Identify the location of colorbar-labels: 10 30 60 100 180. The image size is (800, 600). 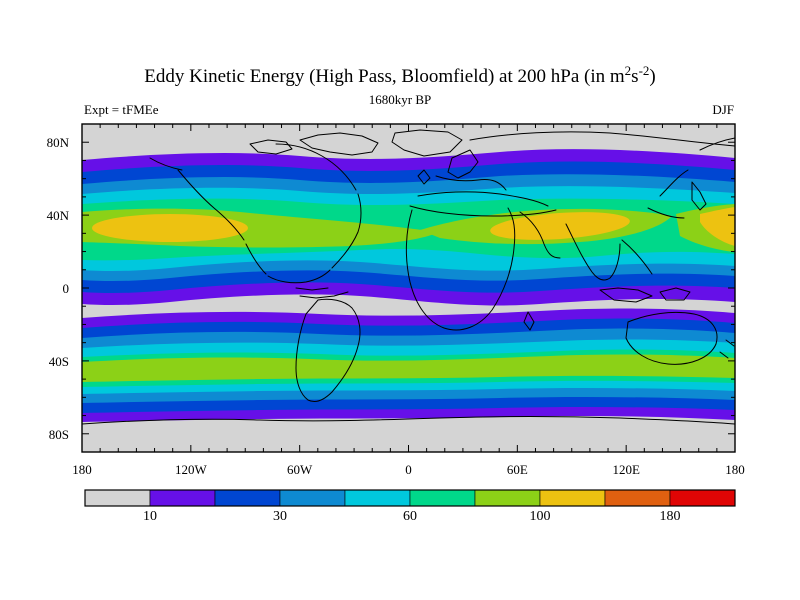
(412, 516).